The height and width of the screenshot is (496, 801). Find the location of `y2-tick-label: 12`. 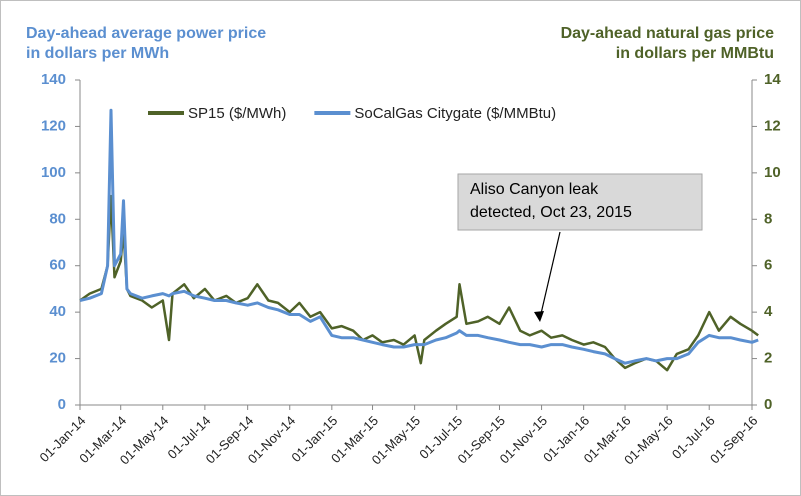

y2-tick-label: 12 is located at coordinates (772, 125).